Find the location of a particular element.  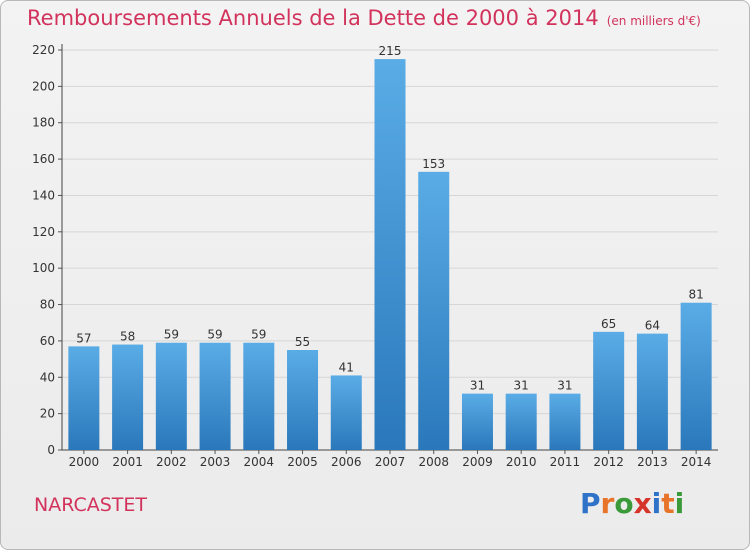

bar-2012 is located at coordinates (609, 390).